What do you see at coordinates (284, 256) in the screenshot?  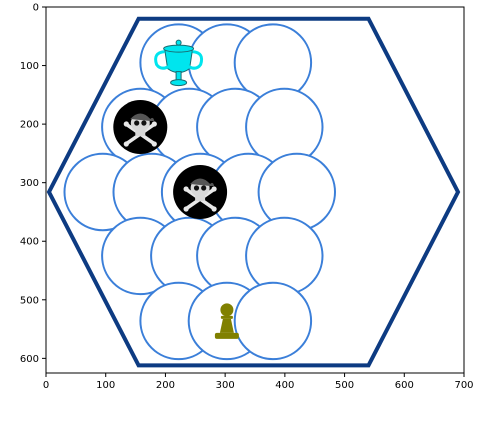 I see `board-cell-r3-c3` at bounding box center [284, 256].